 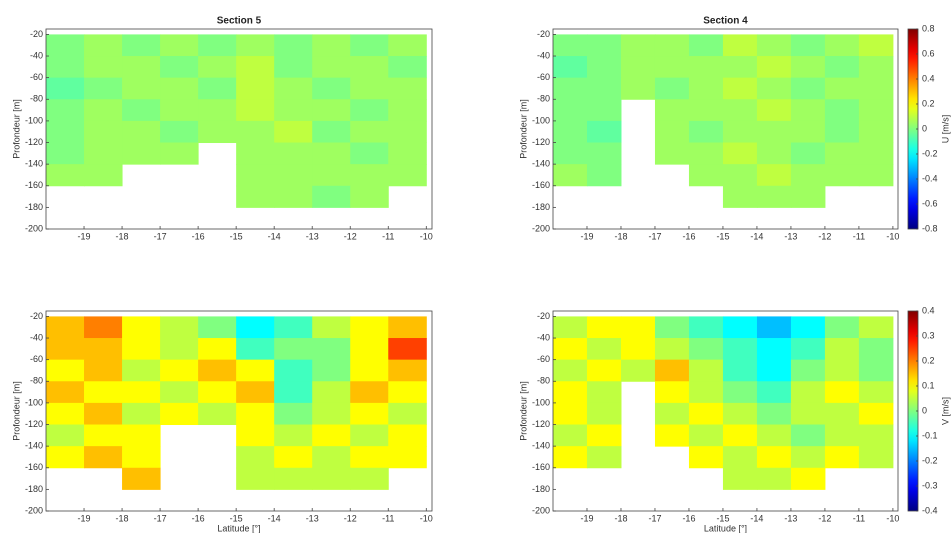 What do you see at coordinates (541, 120) in the screenshot?
I see `y-tick-label: -100` at bounding box center [541, 120].